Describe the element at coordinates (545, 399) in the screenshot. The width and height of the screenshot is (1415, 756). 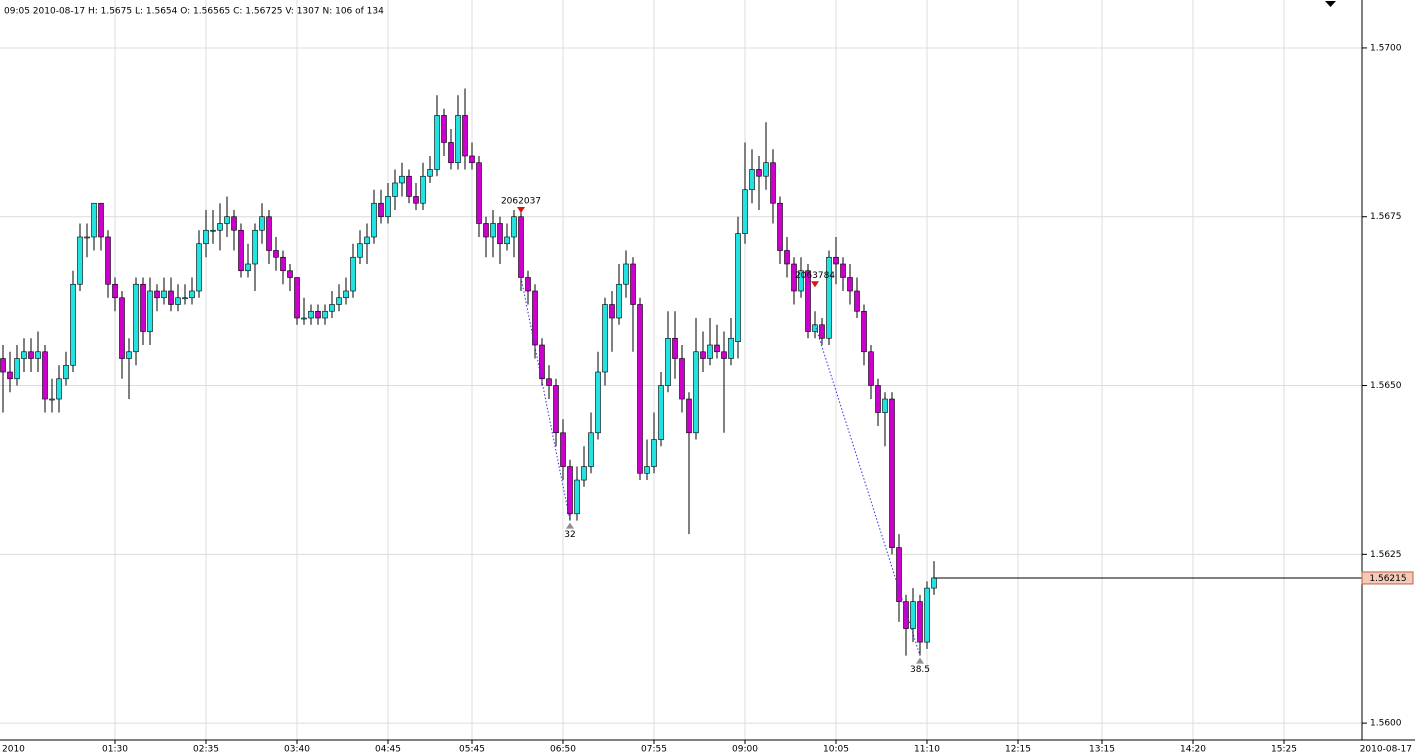
I see `swing-connector` at that location.